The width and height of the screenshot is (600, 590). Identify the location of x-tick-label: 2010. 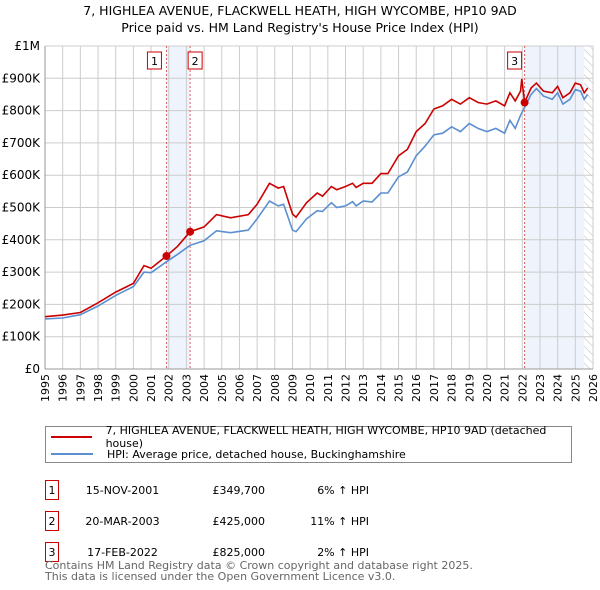
(310, 388).